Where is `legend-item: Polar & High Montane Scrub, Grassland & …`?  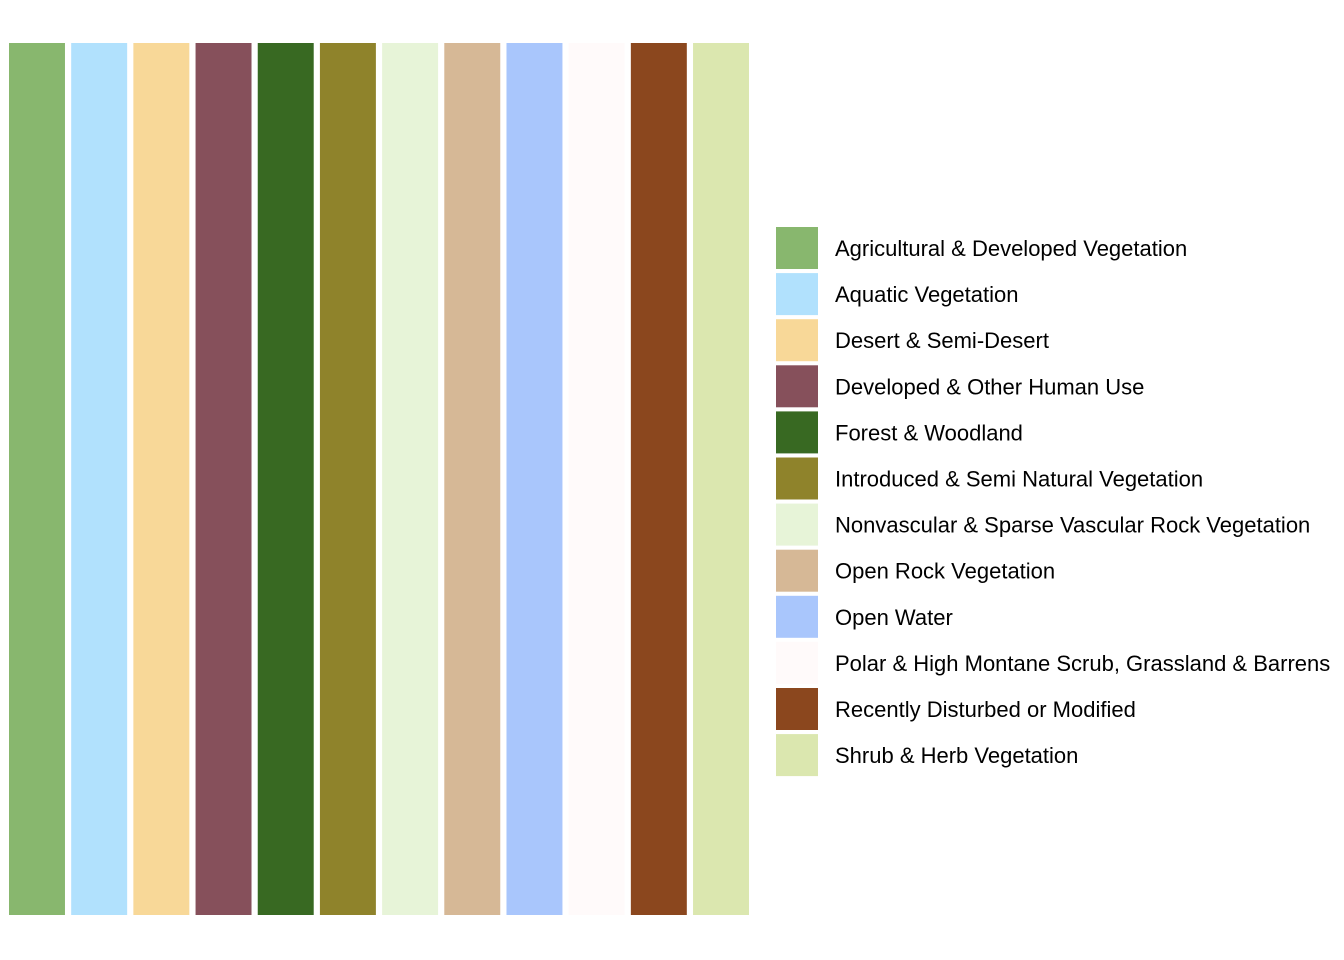
legend-item: Polar & High Montane Scrub, Grassland & … is located at coordinates (1053, 662).